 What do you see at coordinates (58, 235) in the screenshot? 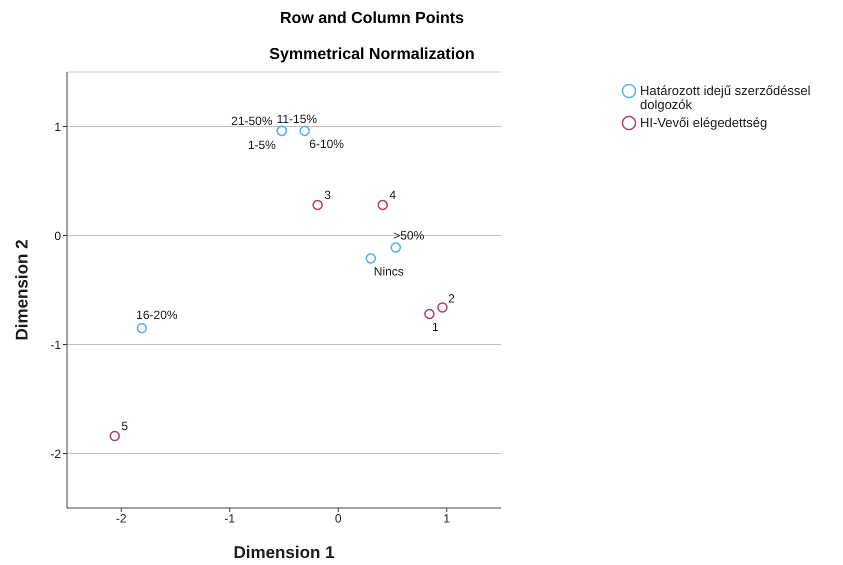
I see `y-tick-label: 0` at bounding box center [58, 235].